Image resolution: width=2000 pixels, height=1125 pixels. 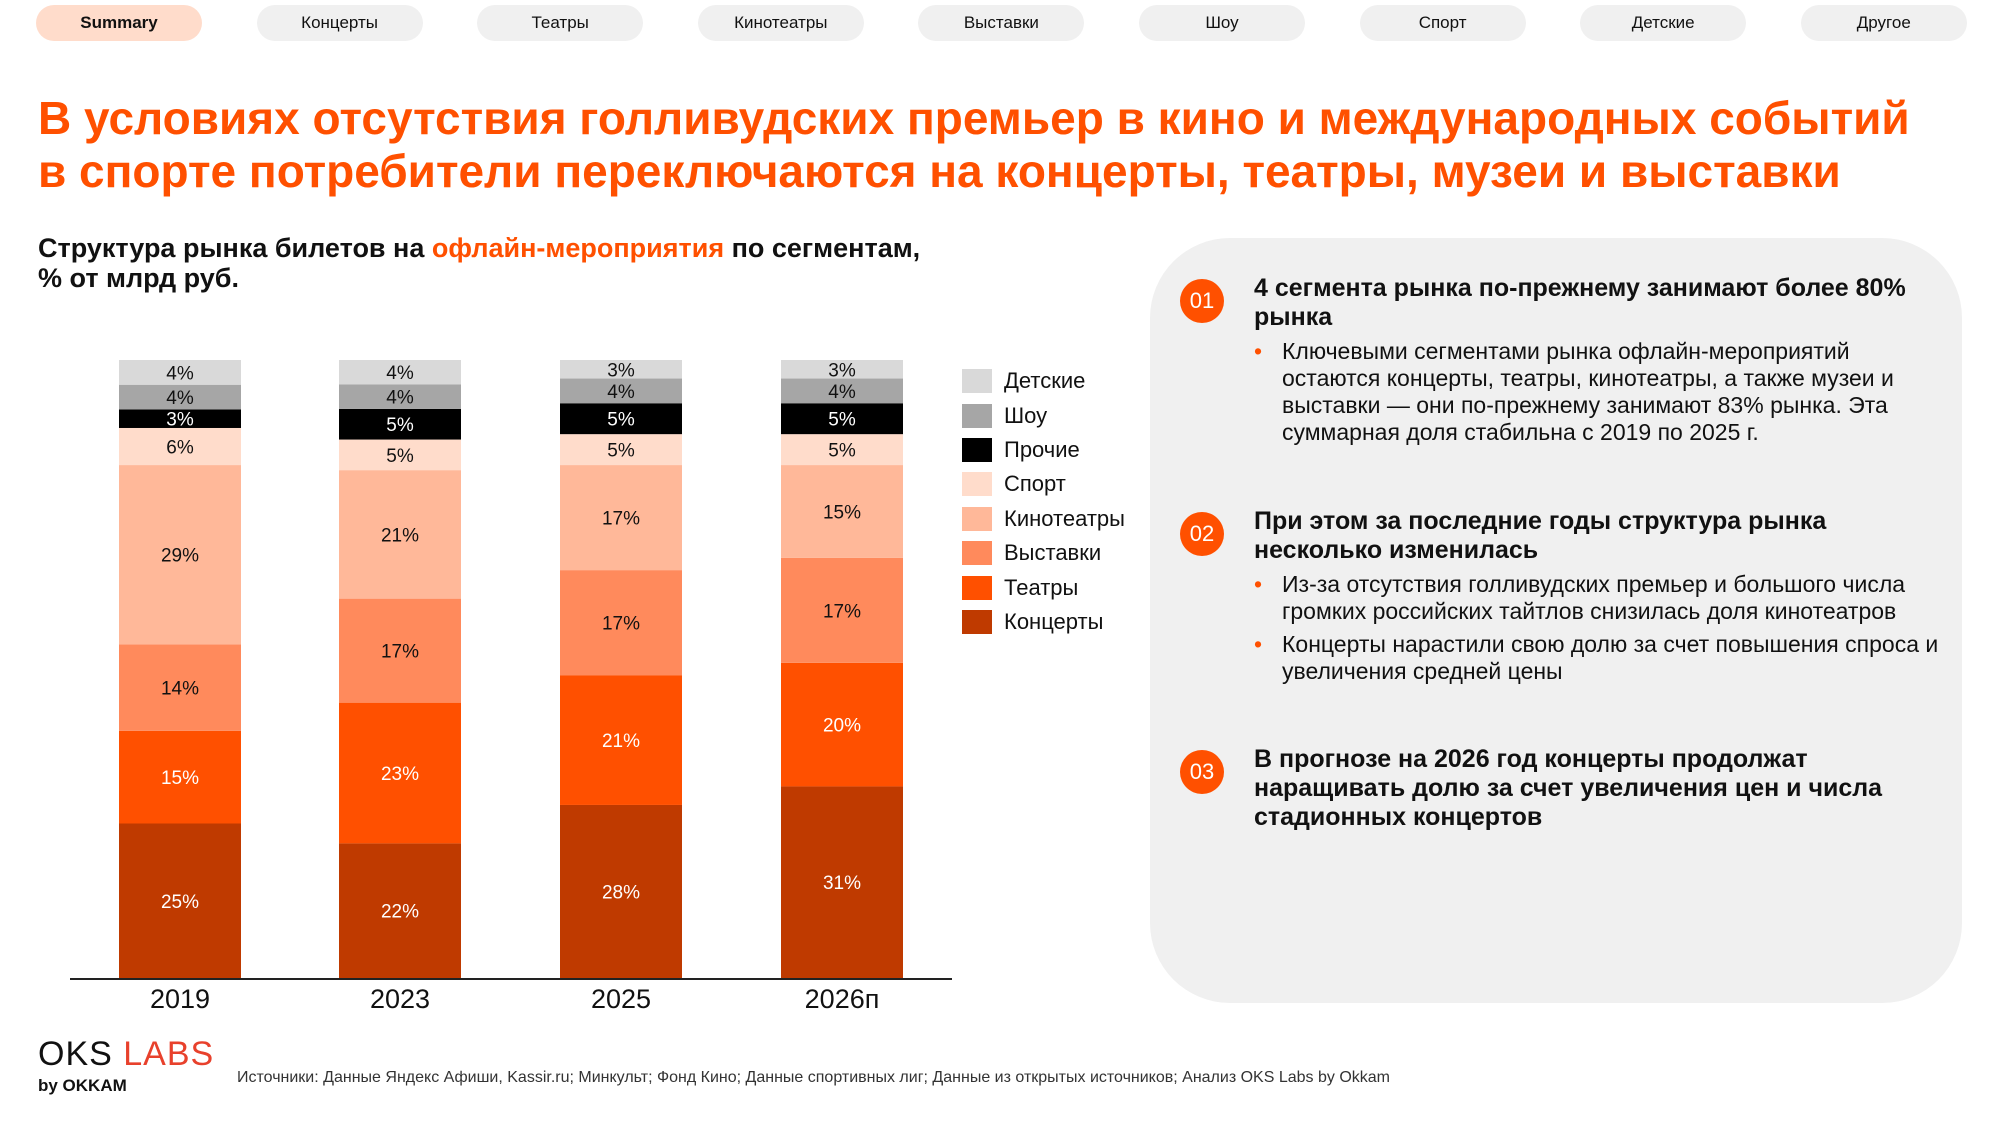 I want to click on legend-item: Прочие, so click(x=1043, y=450).